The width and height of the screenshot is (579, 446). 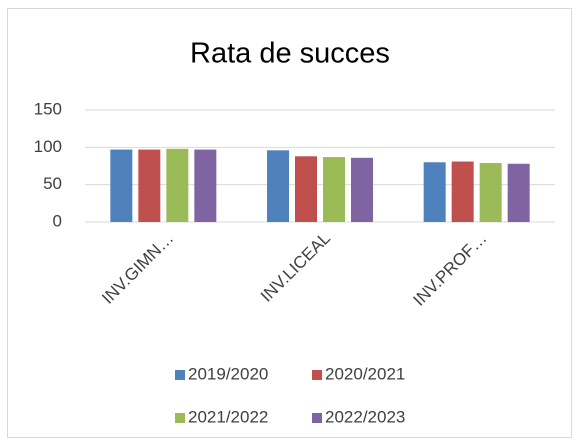 I want to click on legend-label: 2021/2022, so click(x=228, y=416).